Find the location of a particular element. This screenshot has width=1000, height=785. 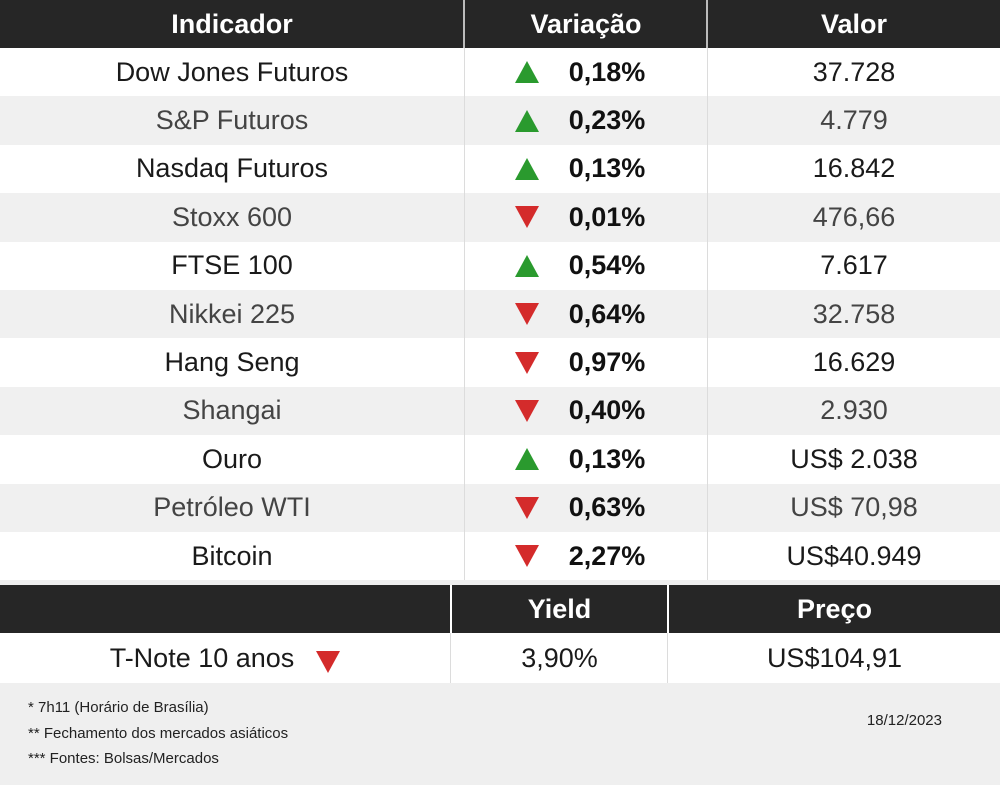

date-label: 18/12/2023 is located at coordinates (904, 720).